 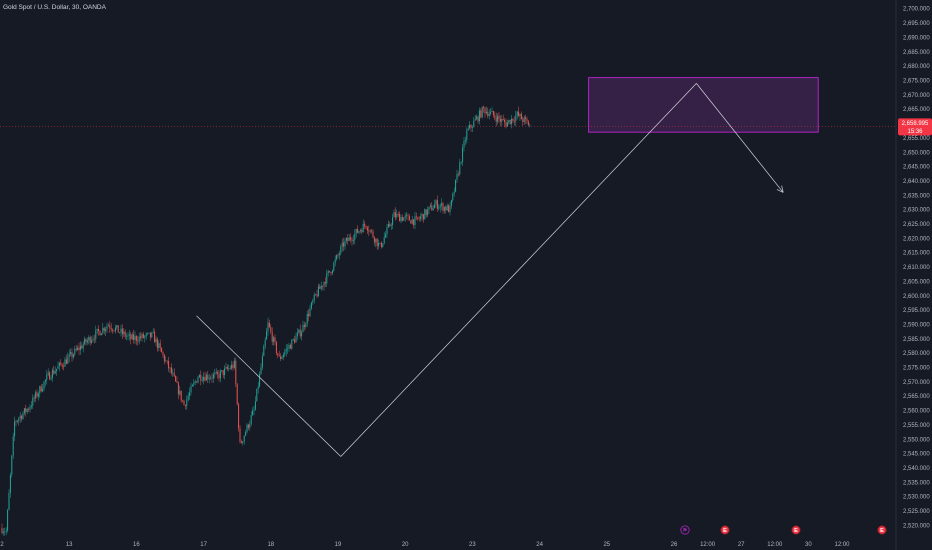 What do you see at coordinates (916, 53) in the screenshot?
I see `price-tick-label: 2,685.000` at bounding box center [916, 53].